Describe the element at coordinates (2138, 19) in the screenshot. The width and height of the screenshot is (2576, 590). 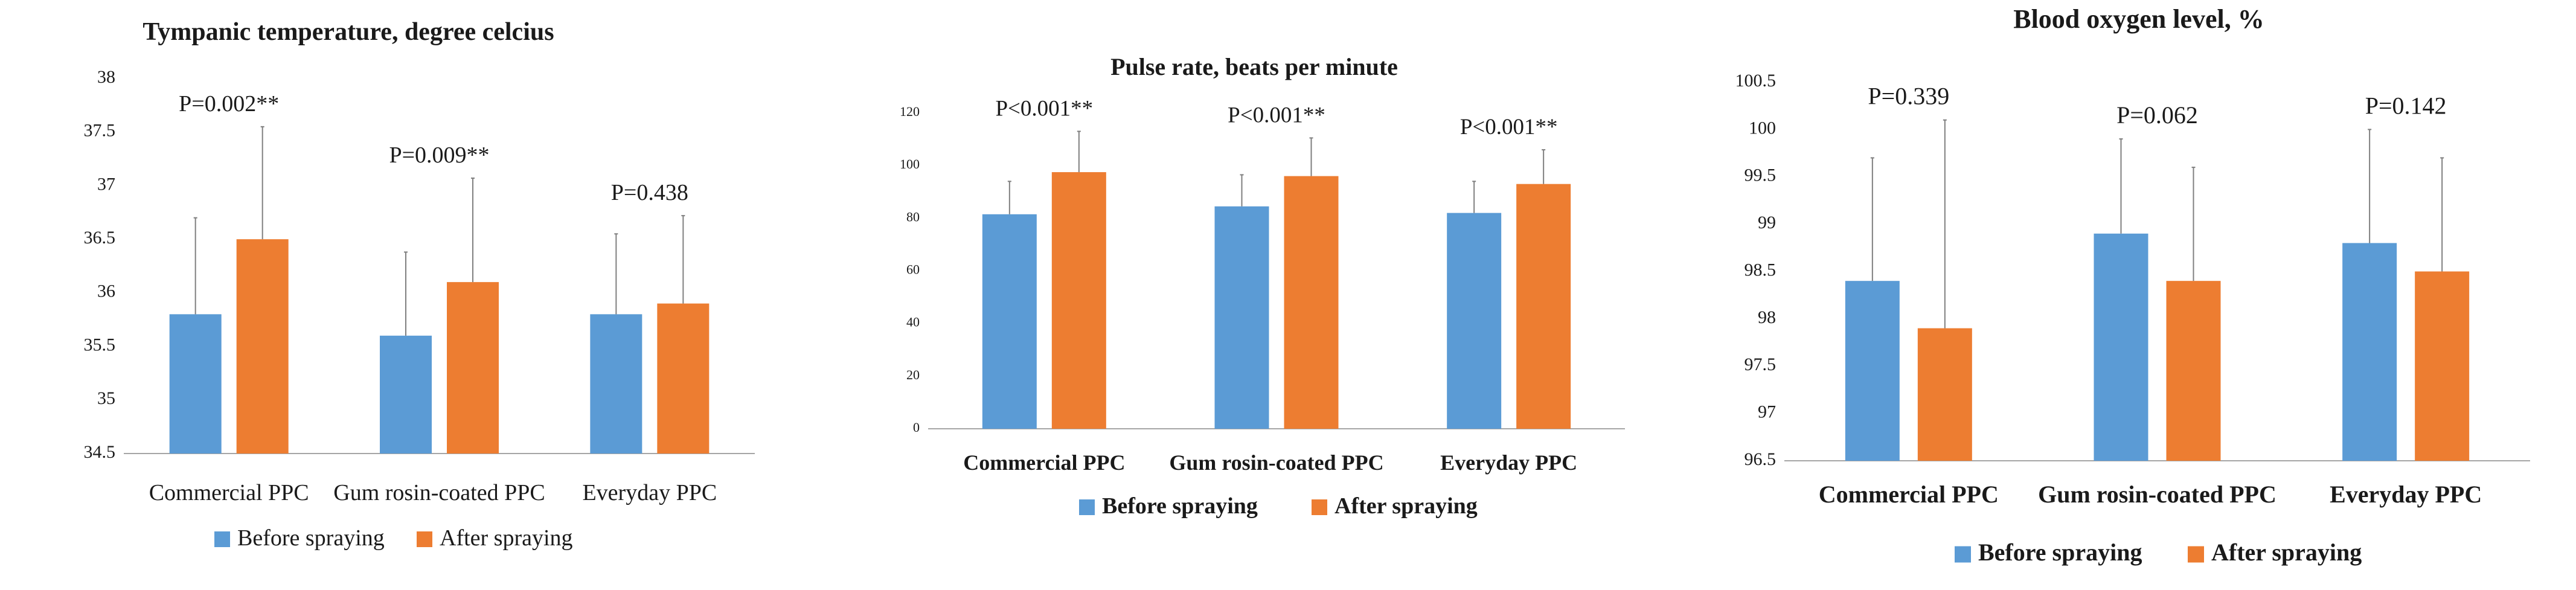
I see `chart-title: Blood oxygen level, %` at that location.